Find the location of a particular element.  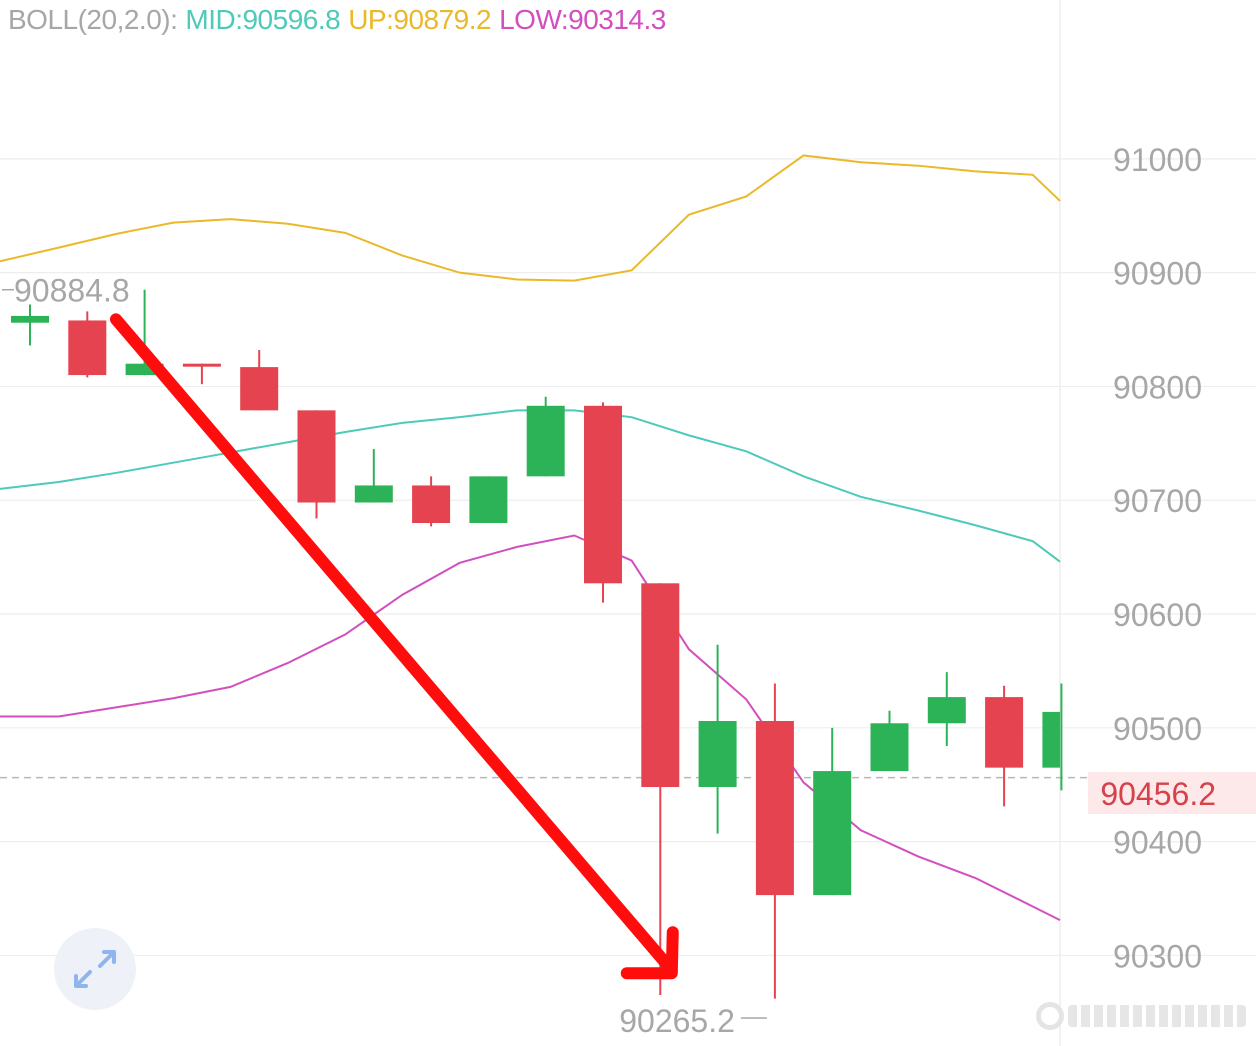

y-tick-label: 90800 is located at coordinates (1157, 387).